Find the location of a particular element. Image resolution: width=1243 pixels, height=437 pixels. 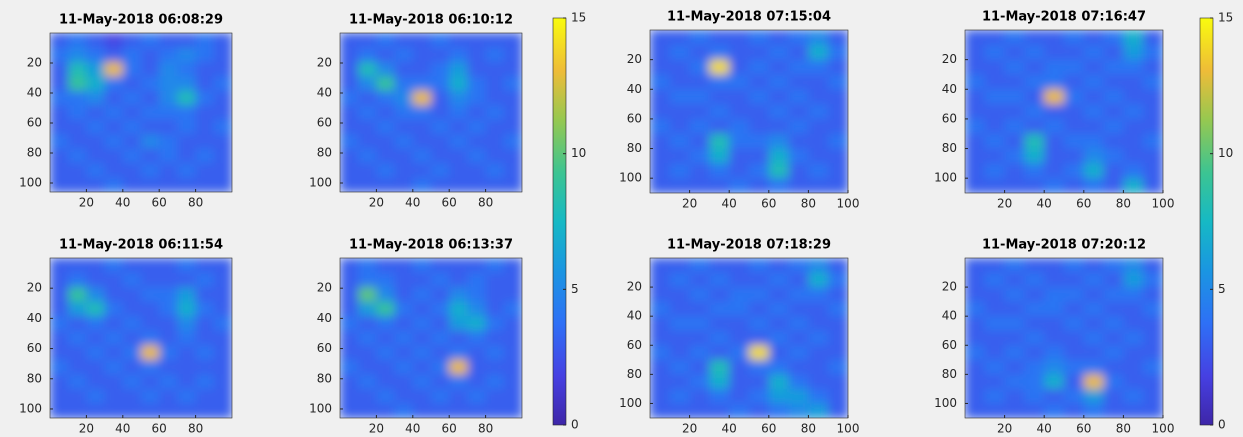

x-tick-label: 20 is located at coordinates (376, 203).